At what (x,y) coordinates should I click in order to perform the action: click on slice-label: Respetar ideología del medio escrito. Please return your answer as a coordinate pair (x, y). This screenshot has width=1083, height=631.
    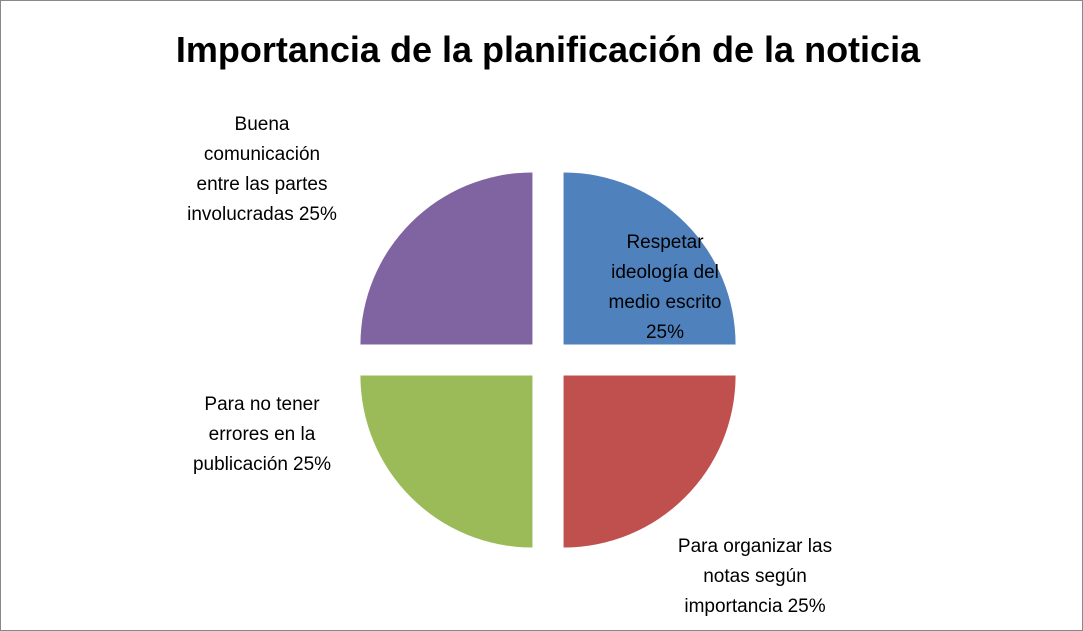
    Looking at the image, I should click on (665, 272).